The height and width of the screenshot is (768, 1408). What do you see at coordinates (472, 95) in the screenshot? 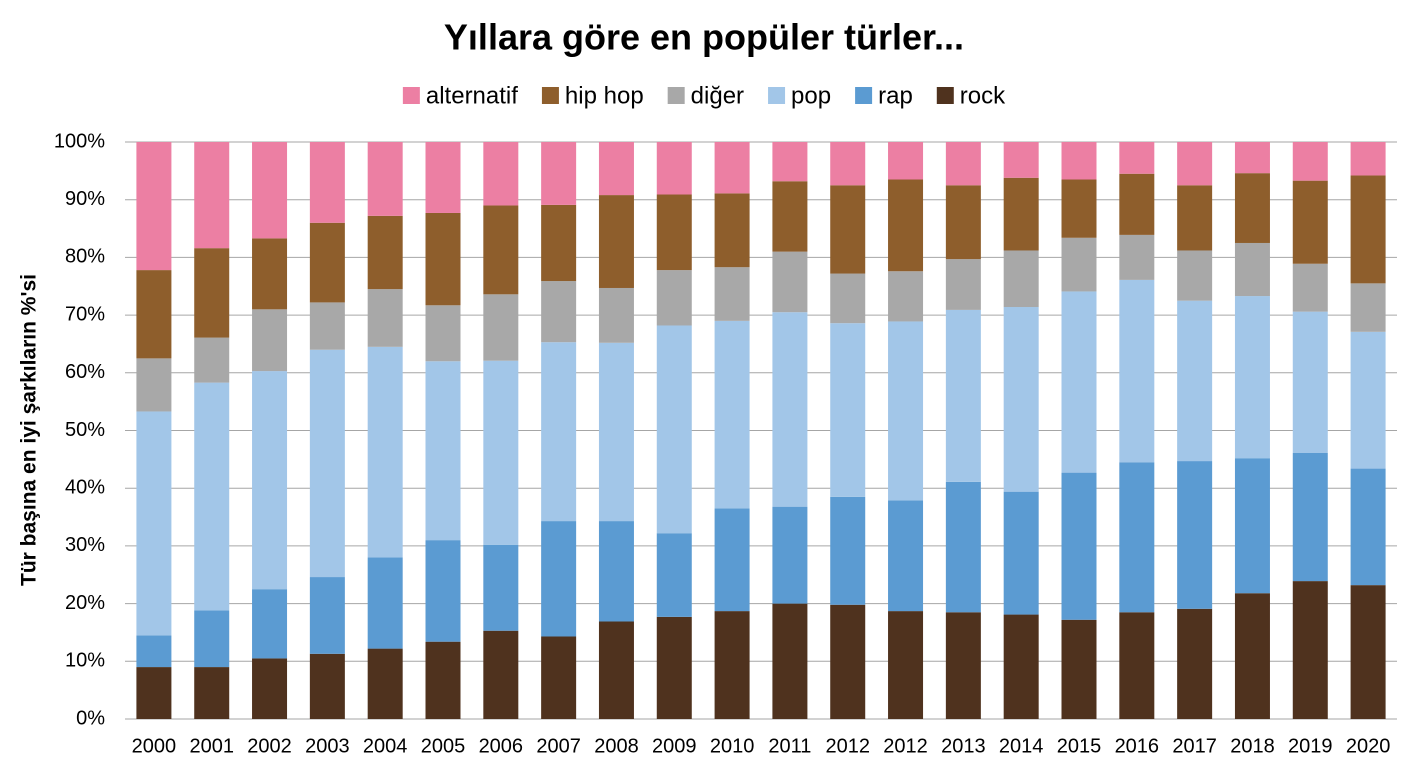
I see `legend-label: alternatif` at bounding box center [472, 95].